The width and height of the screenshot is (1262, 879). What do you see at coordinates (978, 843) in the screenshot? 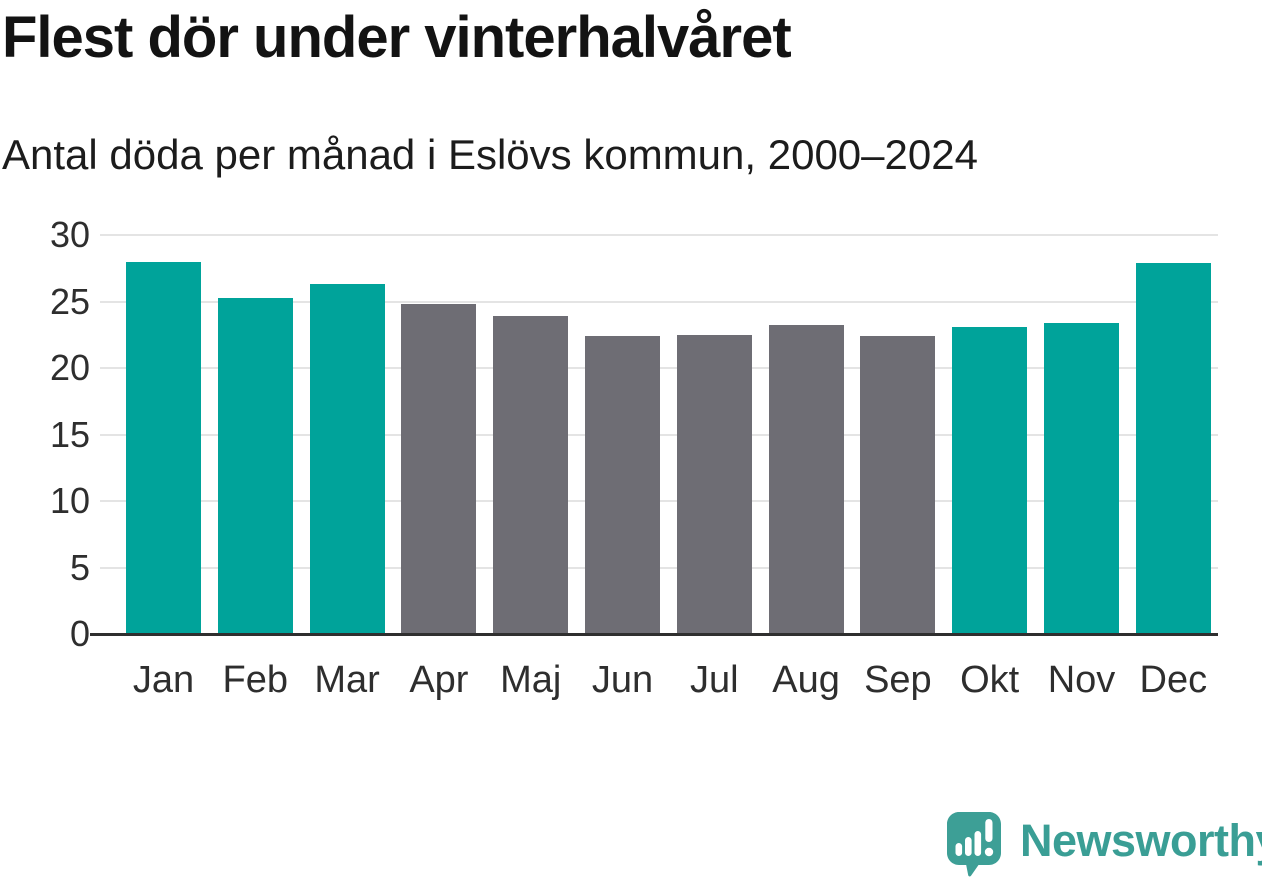
I see `logo-bar-tall` at bounding box center [978, 843].